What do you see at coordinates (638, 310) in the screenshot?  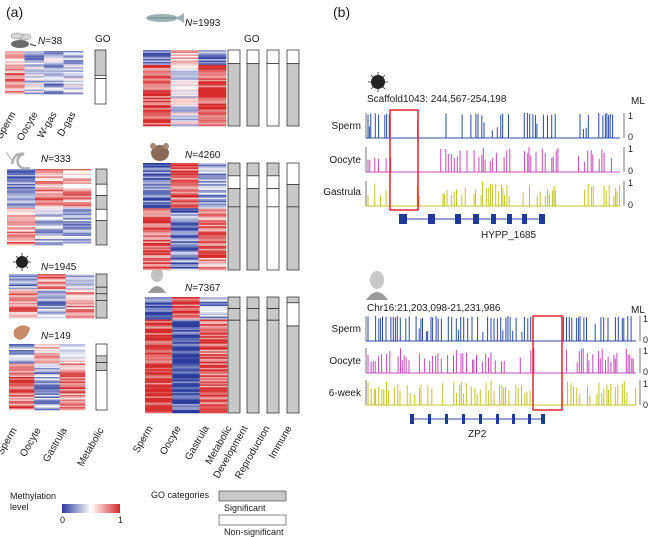 I see `ml-label-2: ML` at bounding box center [638, 310].